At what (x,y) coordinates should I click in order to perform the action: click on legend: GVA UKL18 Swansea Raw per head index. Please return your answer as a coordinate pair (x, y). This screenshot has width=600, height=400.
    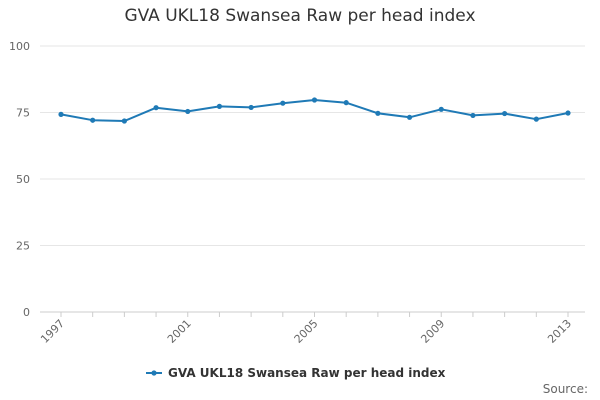
    Looking at the image, I should click on (296, 373).